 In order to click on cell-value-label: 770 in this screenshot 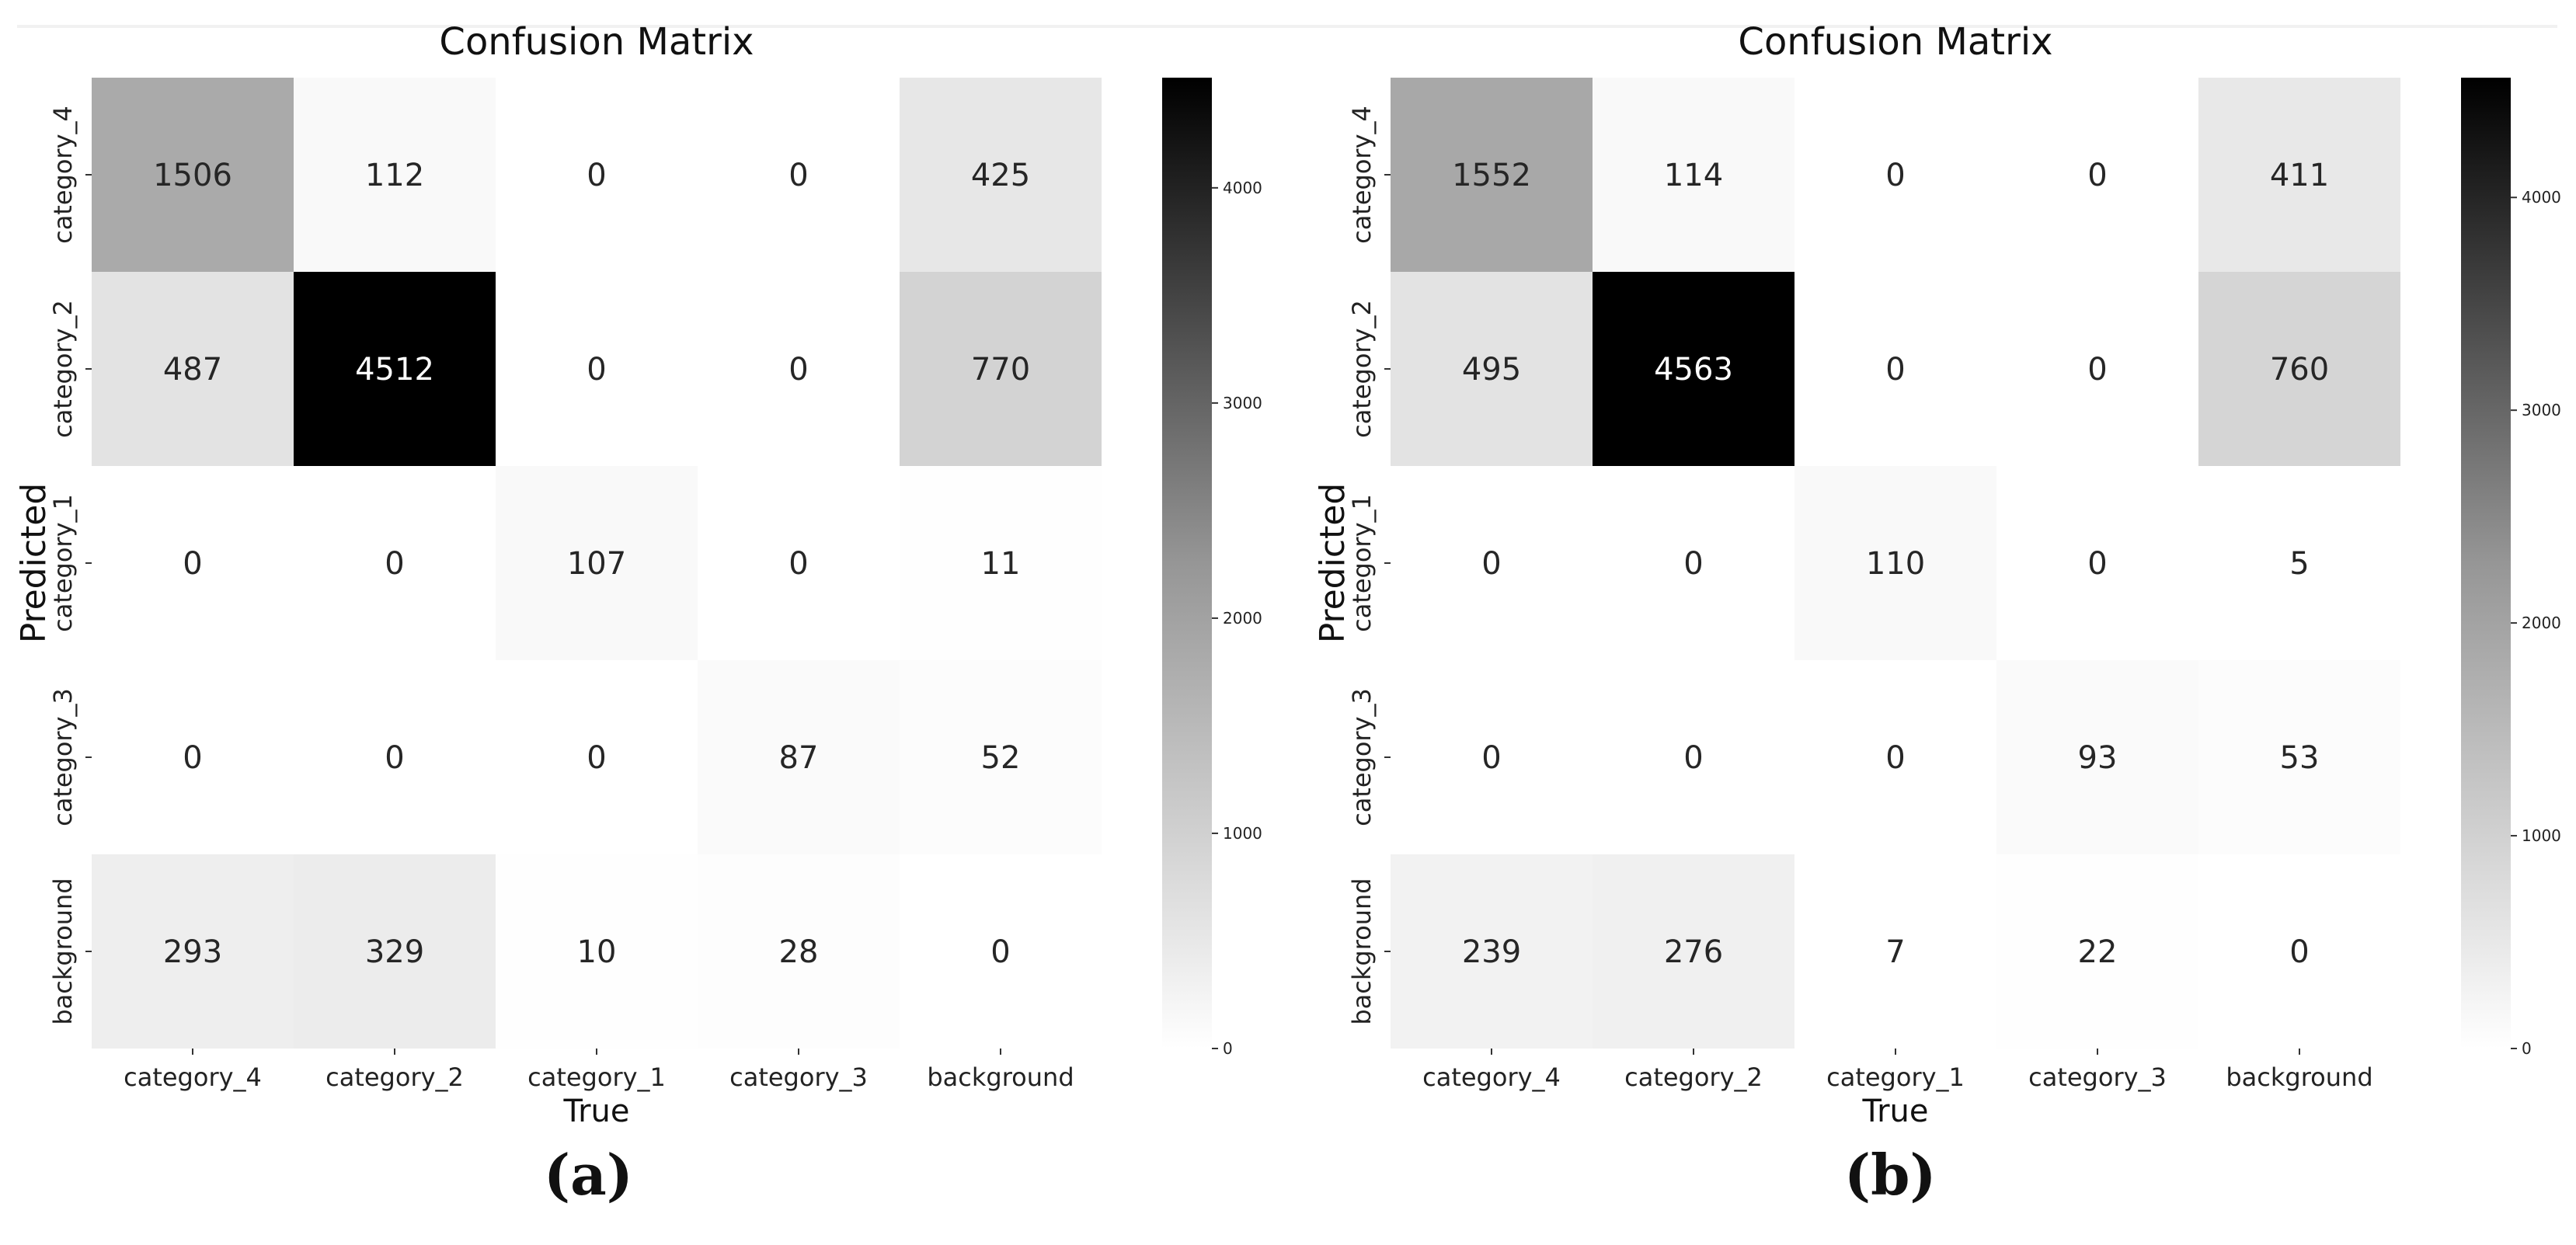, I will do `click(1001, 370)`.